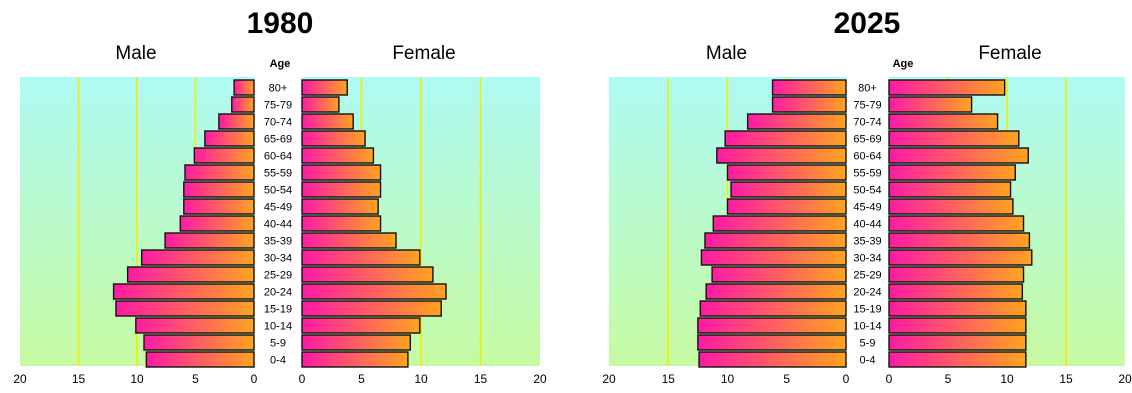 This screenshot has height=393, width=1132. Describe the element at coordinates (867, 23) in the screenshot. I see `chart-title: 2025` at that location.